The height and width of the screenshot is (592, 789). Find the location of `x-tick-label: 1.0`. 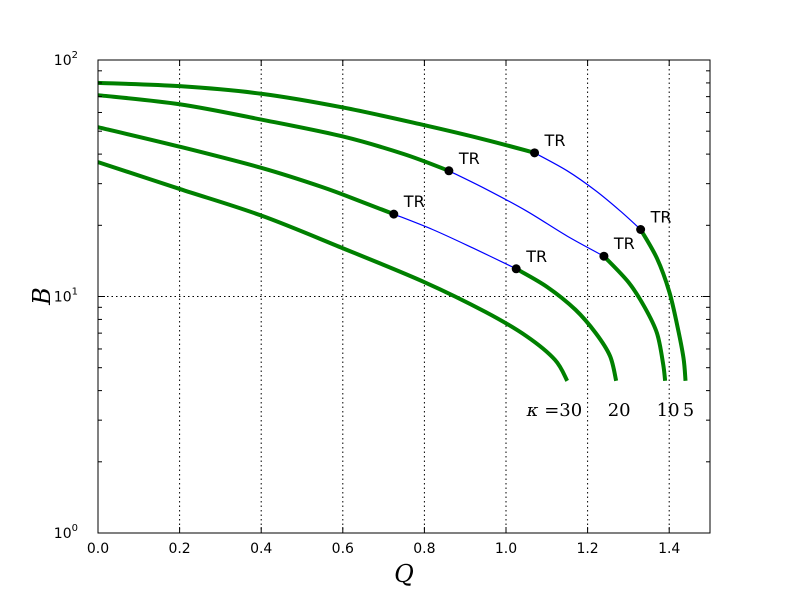

x-tick-label: 1.0 is located at coordinates (506, 549).